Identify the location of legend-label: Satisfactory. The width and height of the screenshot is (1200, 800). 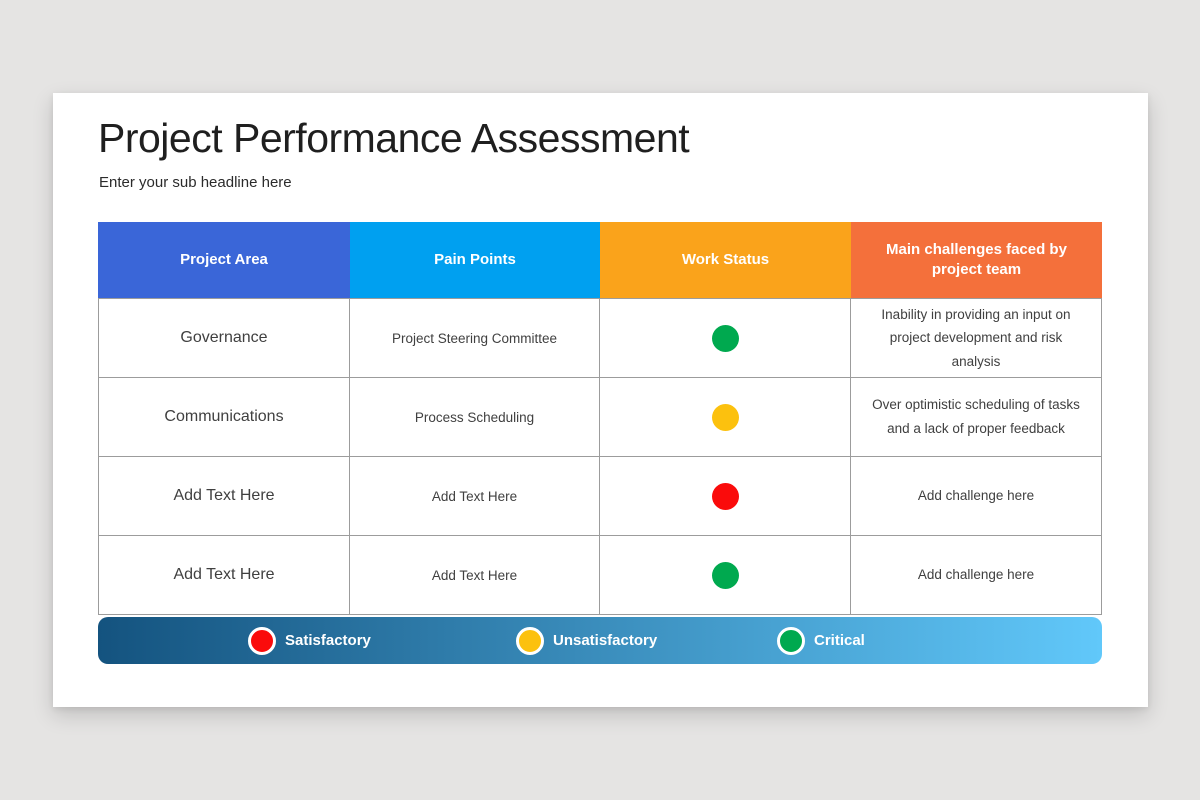
(328, 640).